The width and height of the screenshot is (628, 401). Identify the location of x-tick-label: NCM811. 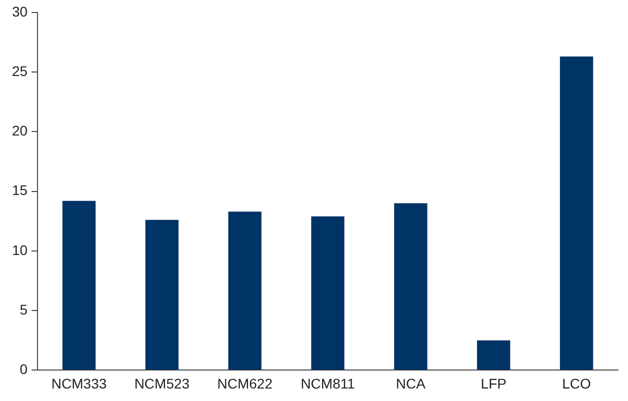
(328, 383).